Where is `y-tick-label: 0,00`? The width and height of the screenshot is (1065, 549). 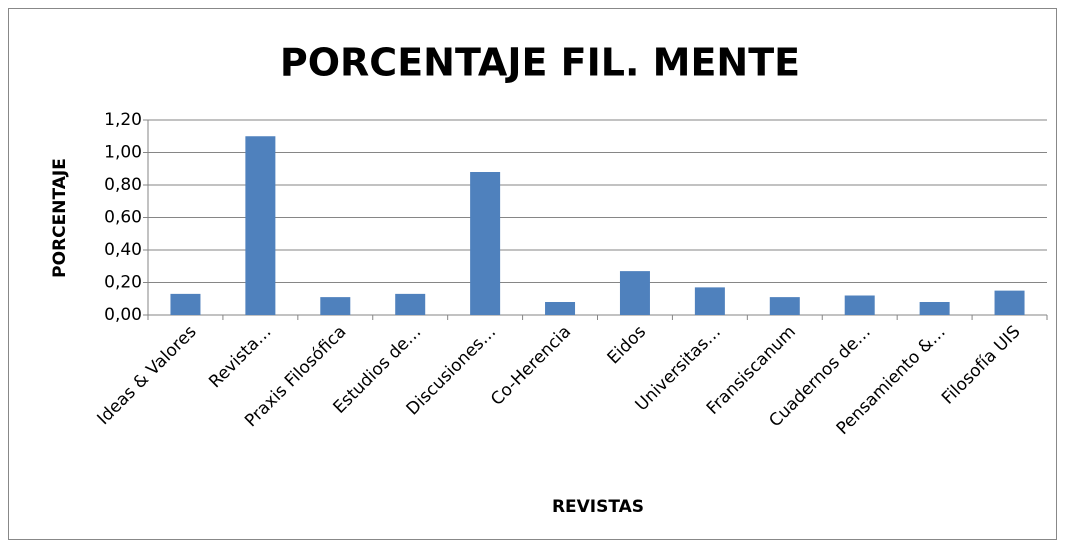 y-tick-label: 0,00 is located at coordinates (123, 315).